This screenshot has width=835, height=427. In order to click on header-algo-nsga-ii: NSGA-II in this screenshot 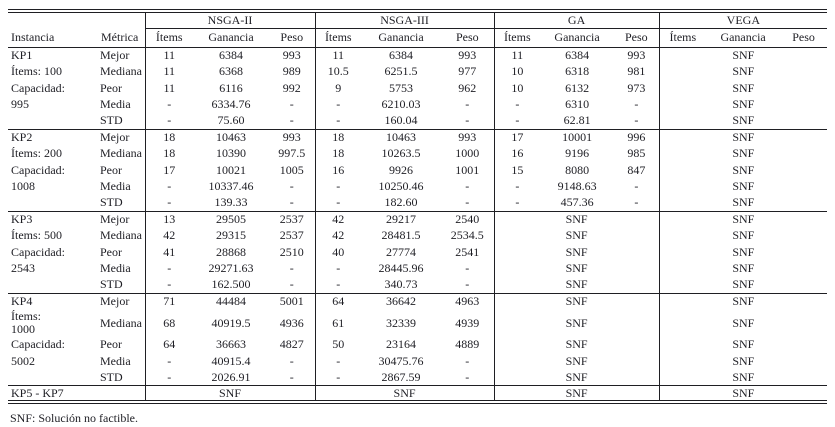, I will do `click(230, 20)`.